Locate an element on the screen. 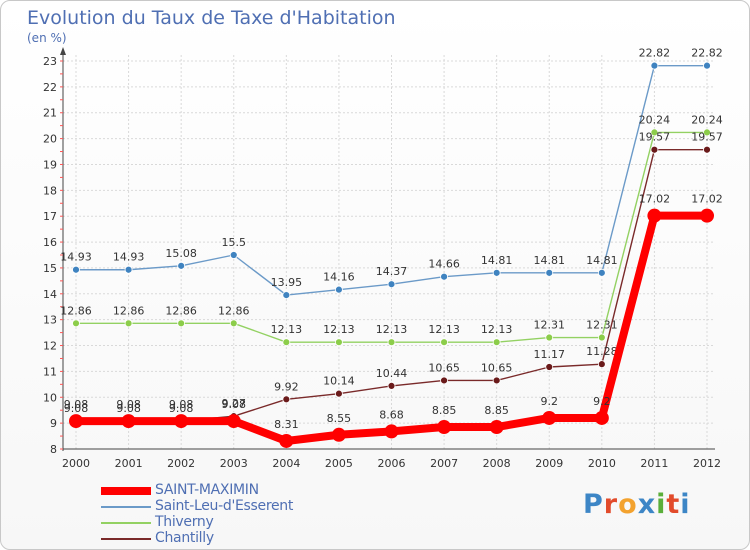 This screenshot has width=750, height=550. data-label-saint-leu: 15.08 is located at coordinates (181, 253).